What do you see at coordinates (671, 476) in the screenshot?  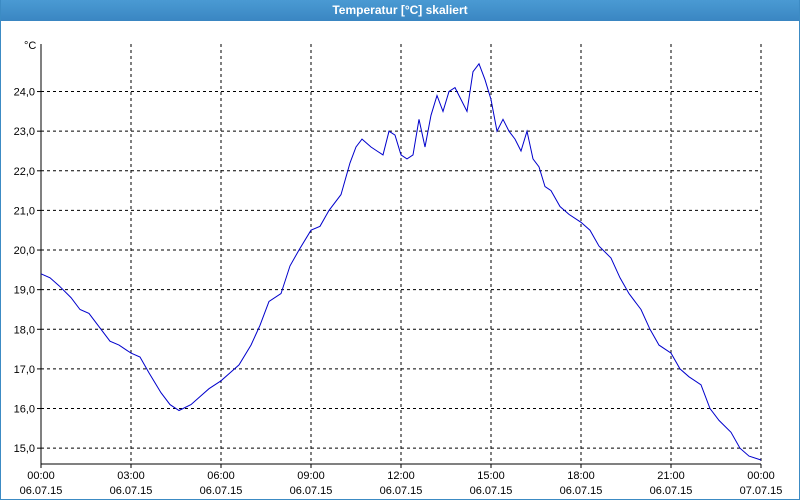 I see `x-tick-time-label: 21:00` at bounding box center [671, 476].